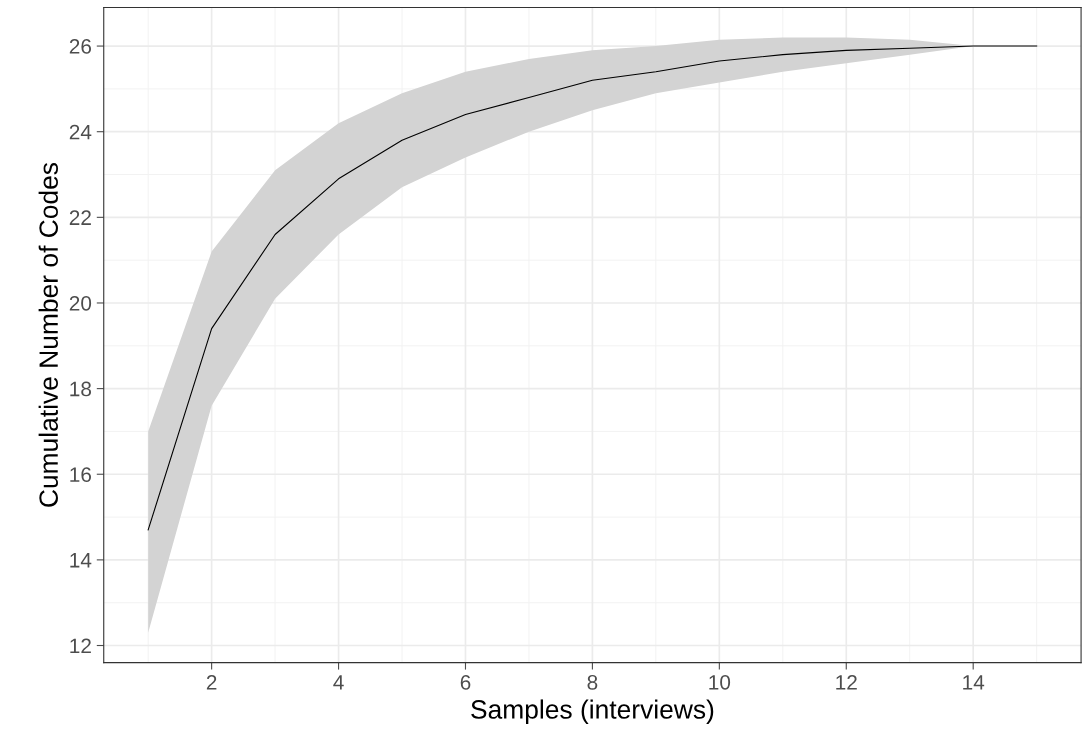  Describe the element at coordinates (80, 217) in the screenshot. I see `y-tick-label: 22` at that location.